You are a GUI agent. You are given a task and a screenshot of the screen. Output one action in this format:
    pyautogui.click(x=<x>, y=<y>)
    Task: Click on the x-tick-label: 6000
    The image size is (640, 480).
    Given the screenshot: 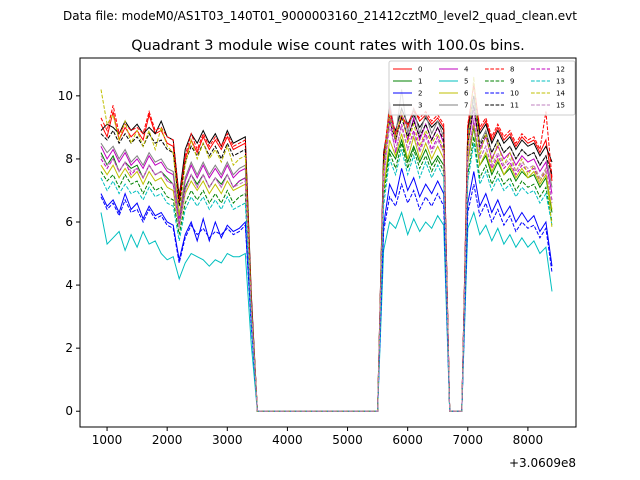 What is the action you would take?
    pyautogui.click(x=407, y=440)
    